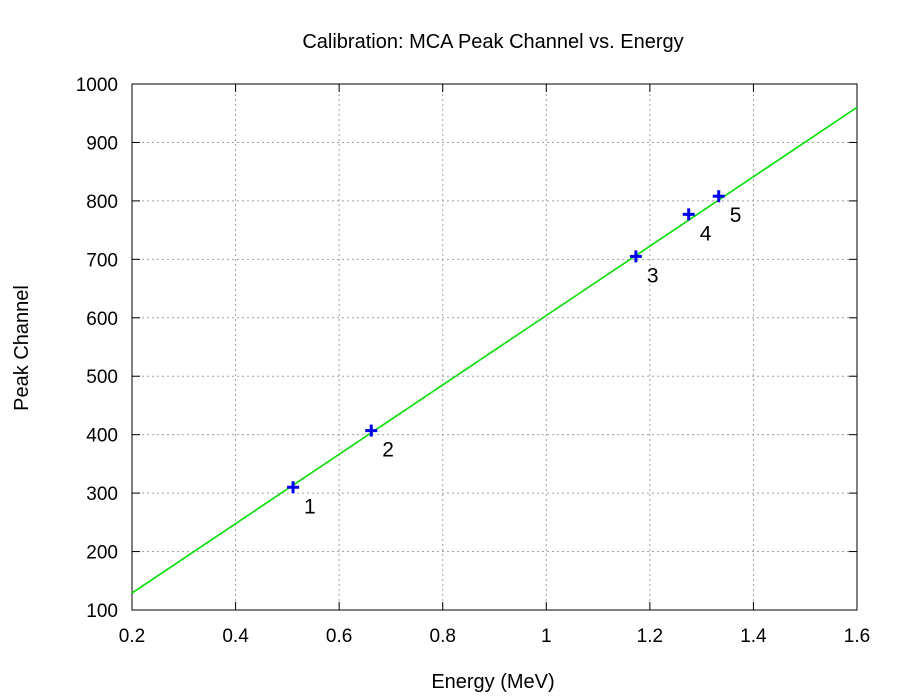 The width and height of the screenshot is (900, 700). Describe the element at coordinates (857, 636) in the screenshot. I see `x-tick-label: 1.6` at that location.